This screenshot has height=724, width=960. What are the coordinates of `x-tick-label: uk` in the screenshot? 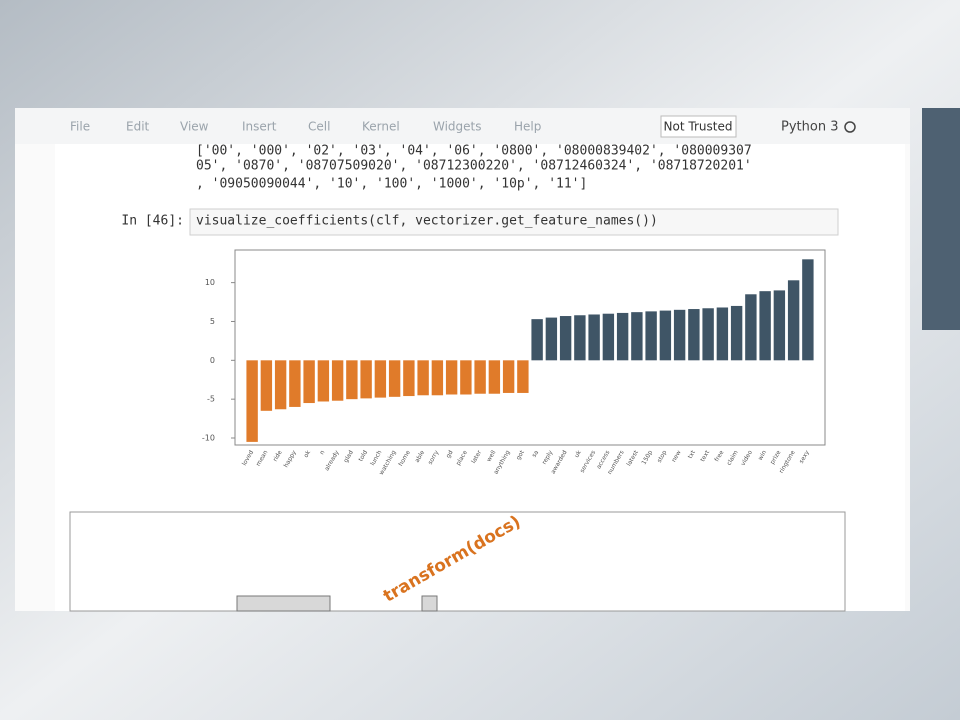 It's located at (578, 454).